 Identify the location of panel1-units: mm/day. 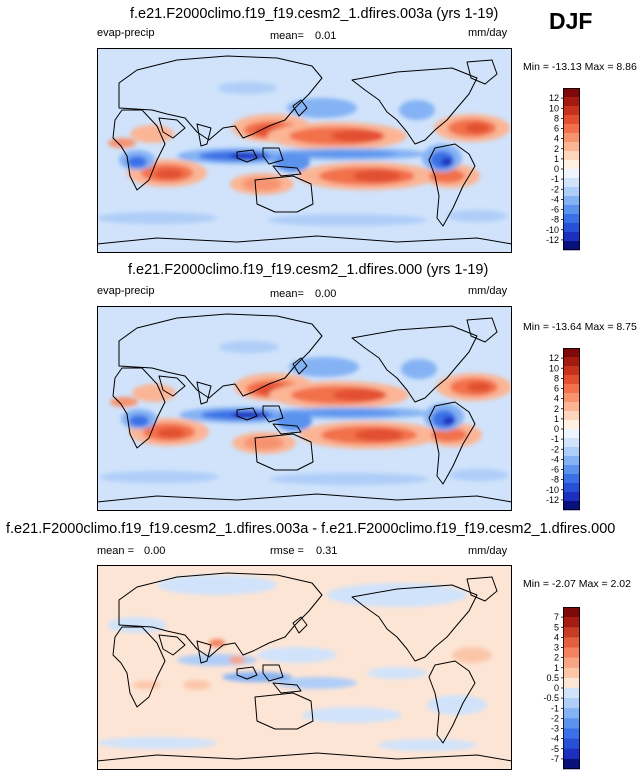
(488, 33).